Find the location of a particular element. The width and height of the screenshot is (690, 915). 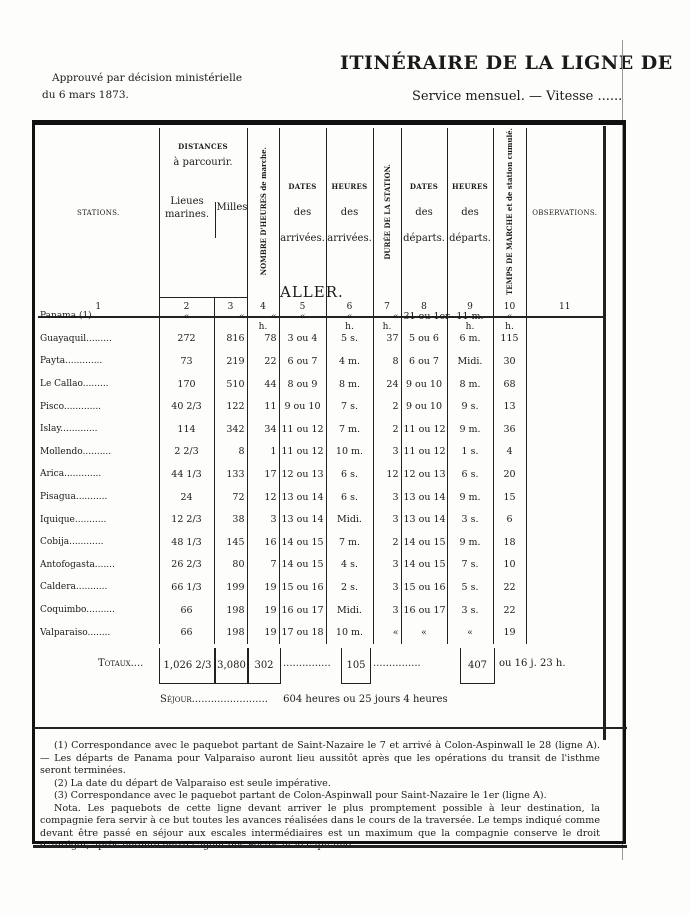

cell-heures-marche: 44 is located at coordinates (262, 384).